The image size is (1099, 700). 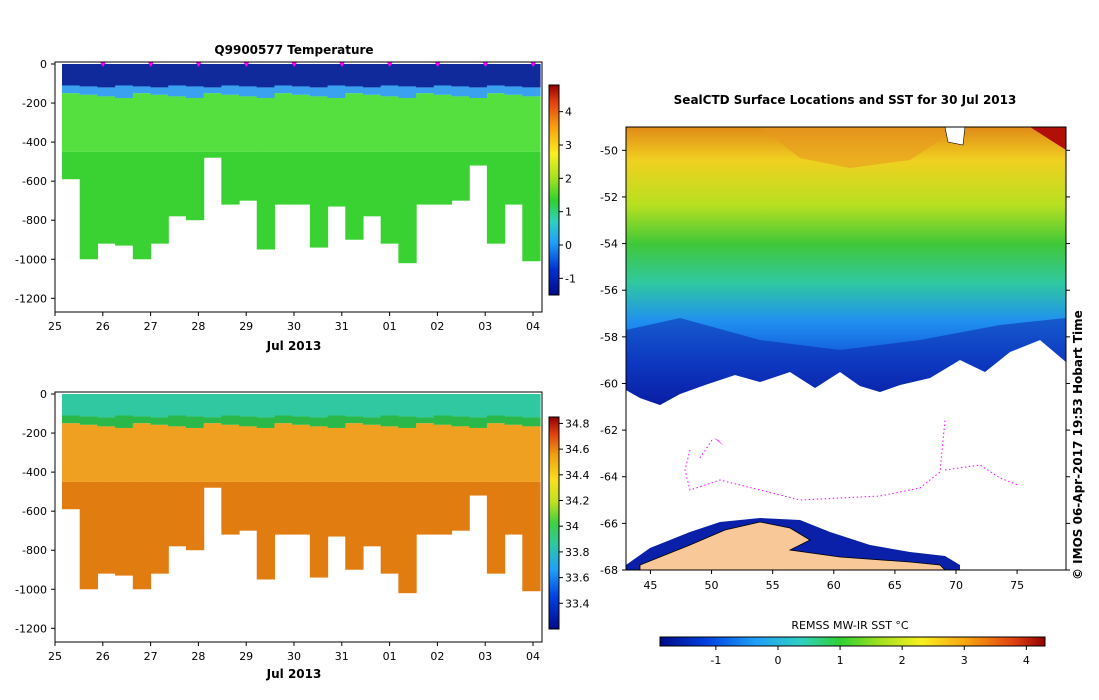 What do you see at coordinates (31, 259) in the screenshot?
I see `y-tick-label: -1000` at bounding box center [31, 259].